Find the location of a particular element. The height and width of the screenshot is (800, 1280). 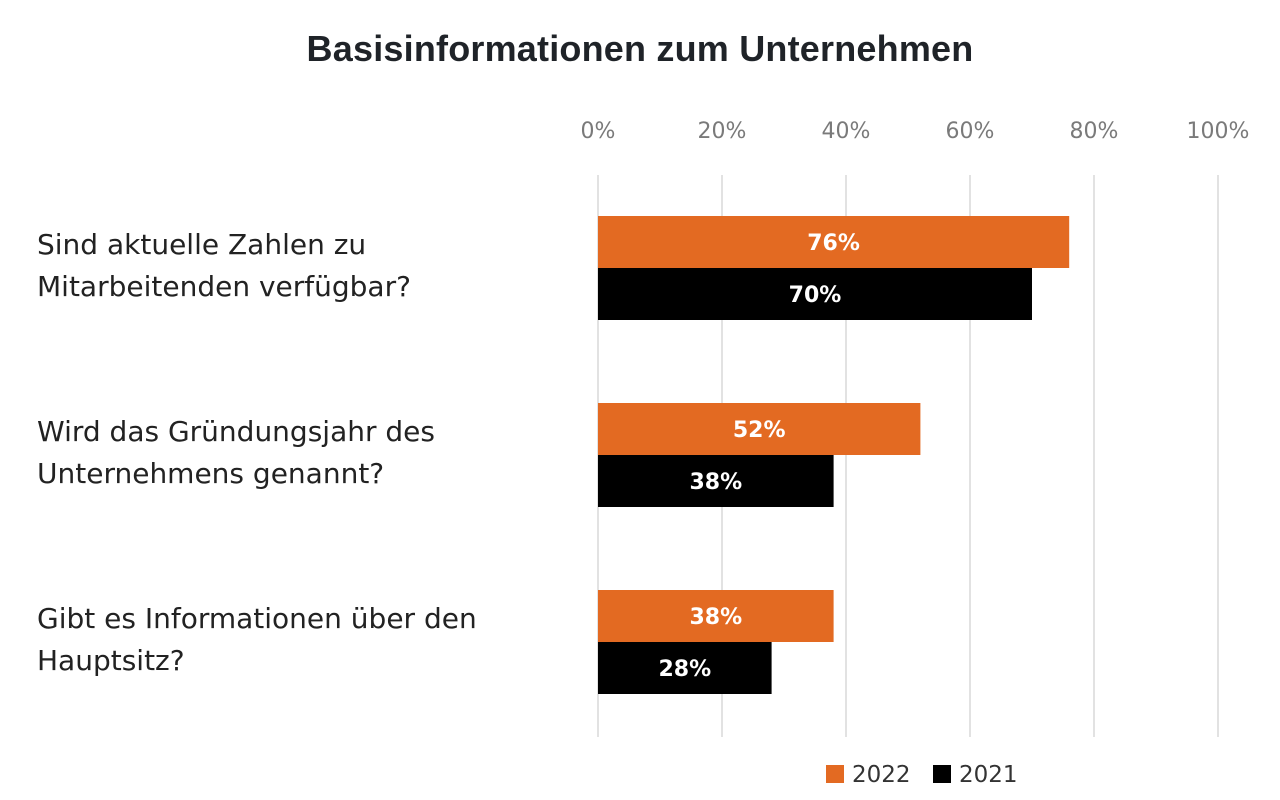

category-label: Gibt es Informationen über den Hauptsitz? is located at coordinates (257, 639).